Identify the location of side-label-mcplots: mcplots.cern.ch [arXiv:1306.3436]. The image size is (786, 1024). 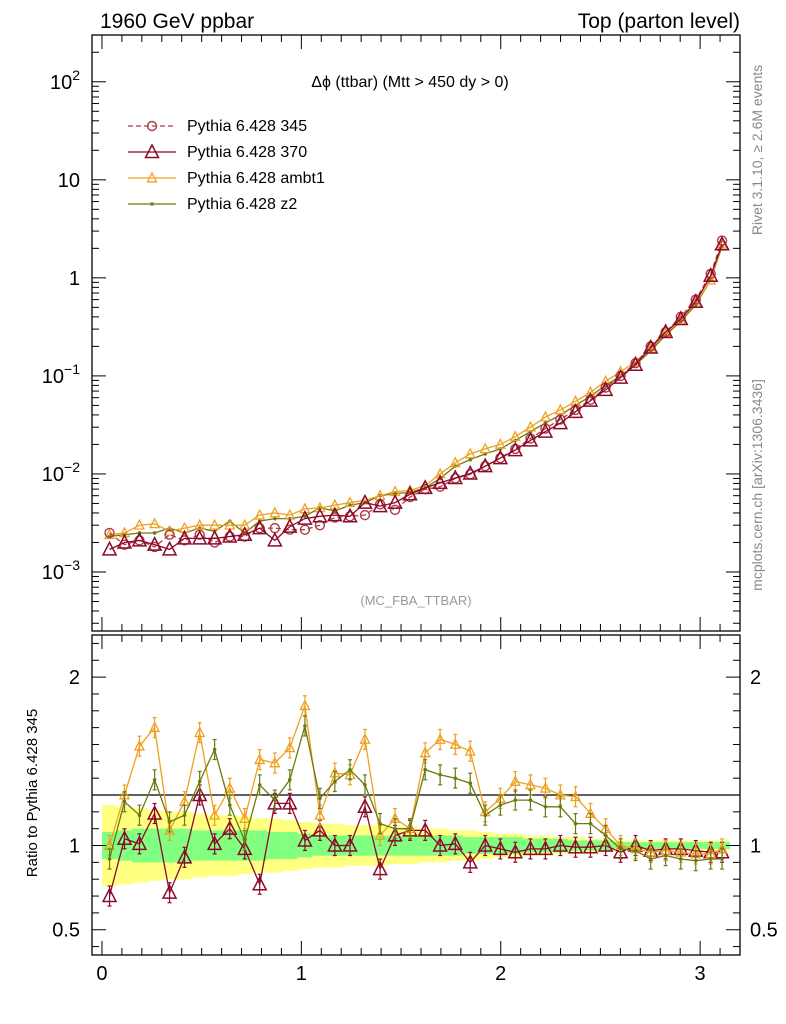
(757, 485).